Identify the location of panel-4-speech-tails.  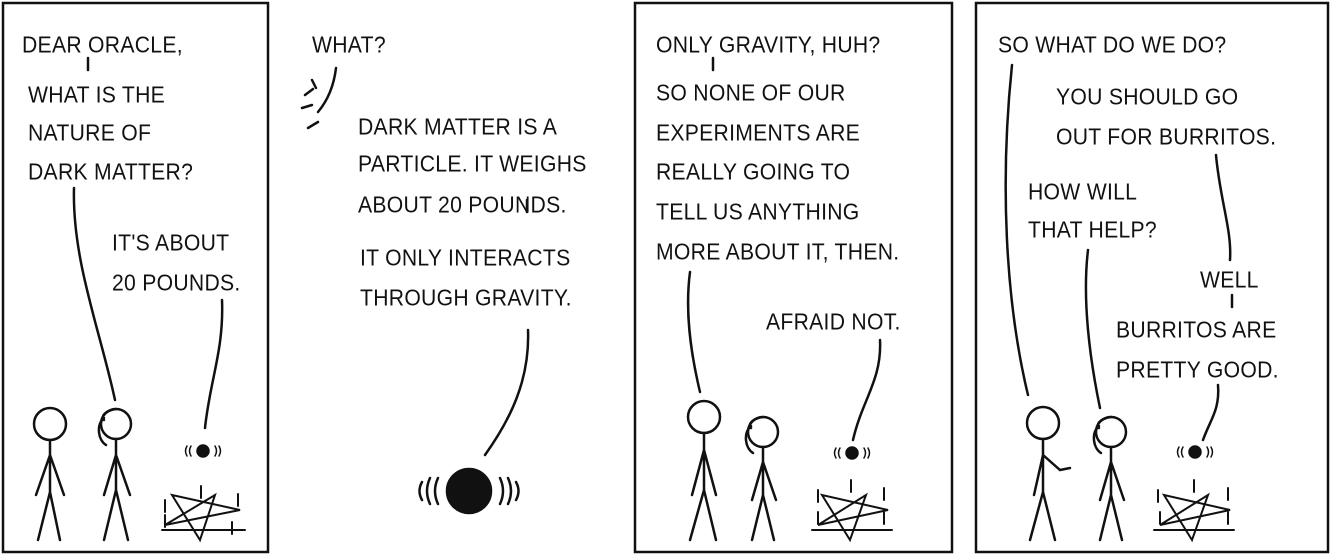
(1119, 252).